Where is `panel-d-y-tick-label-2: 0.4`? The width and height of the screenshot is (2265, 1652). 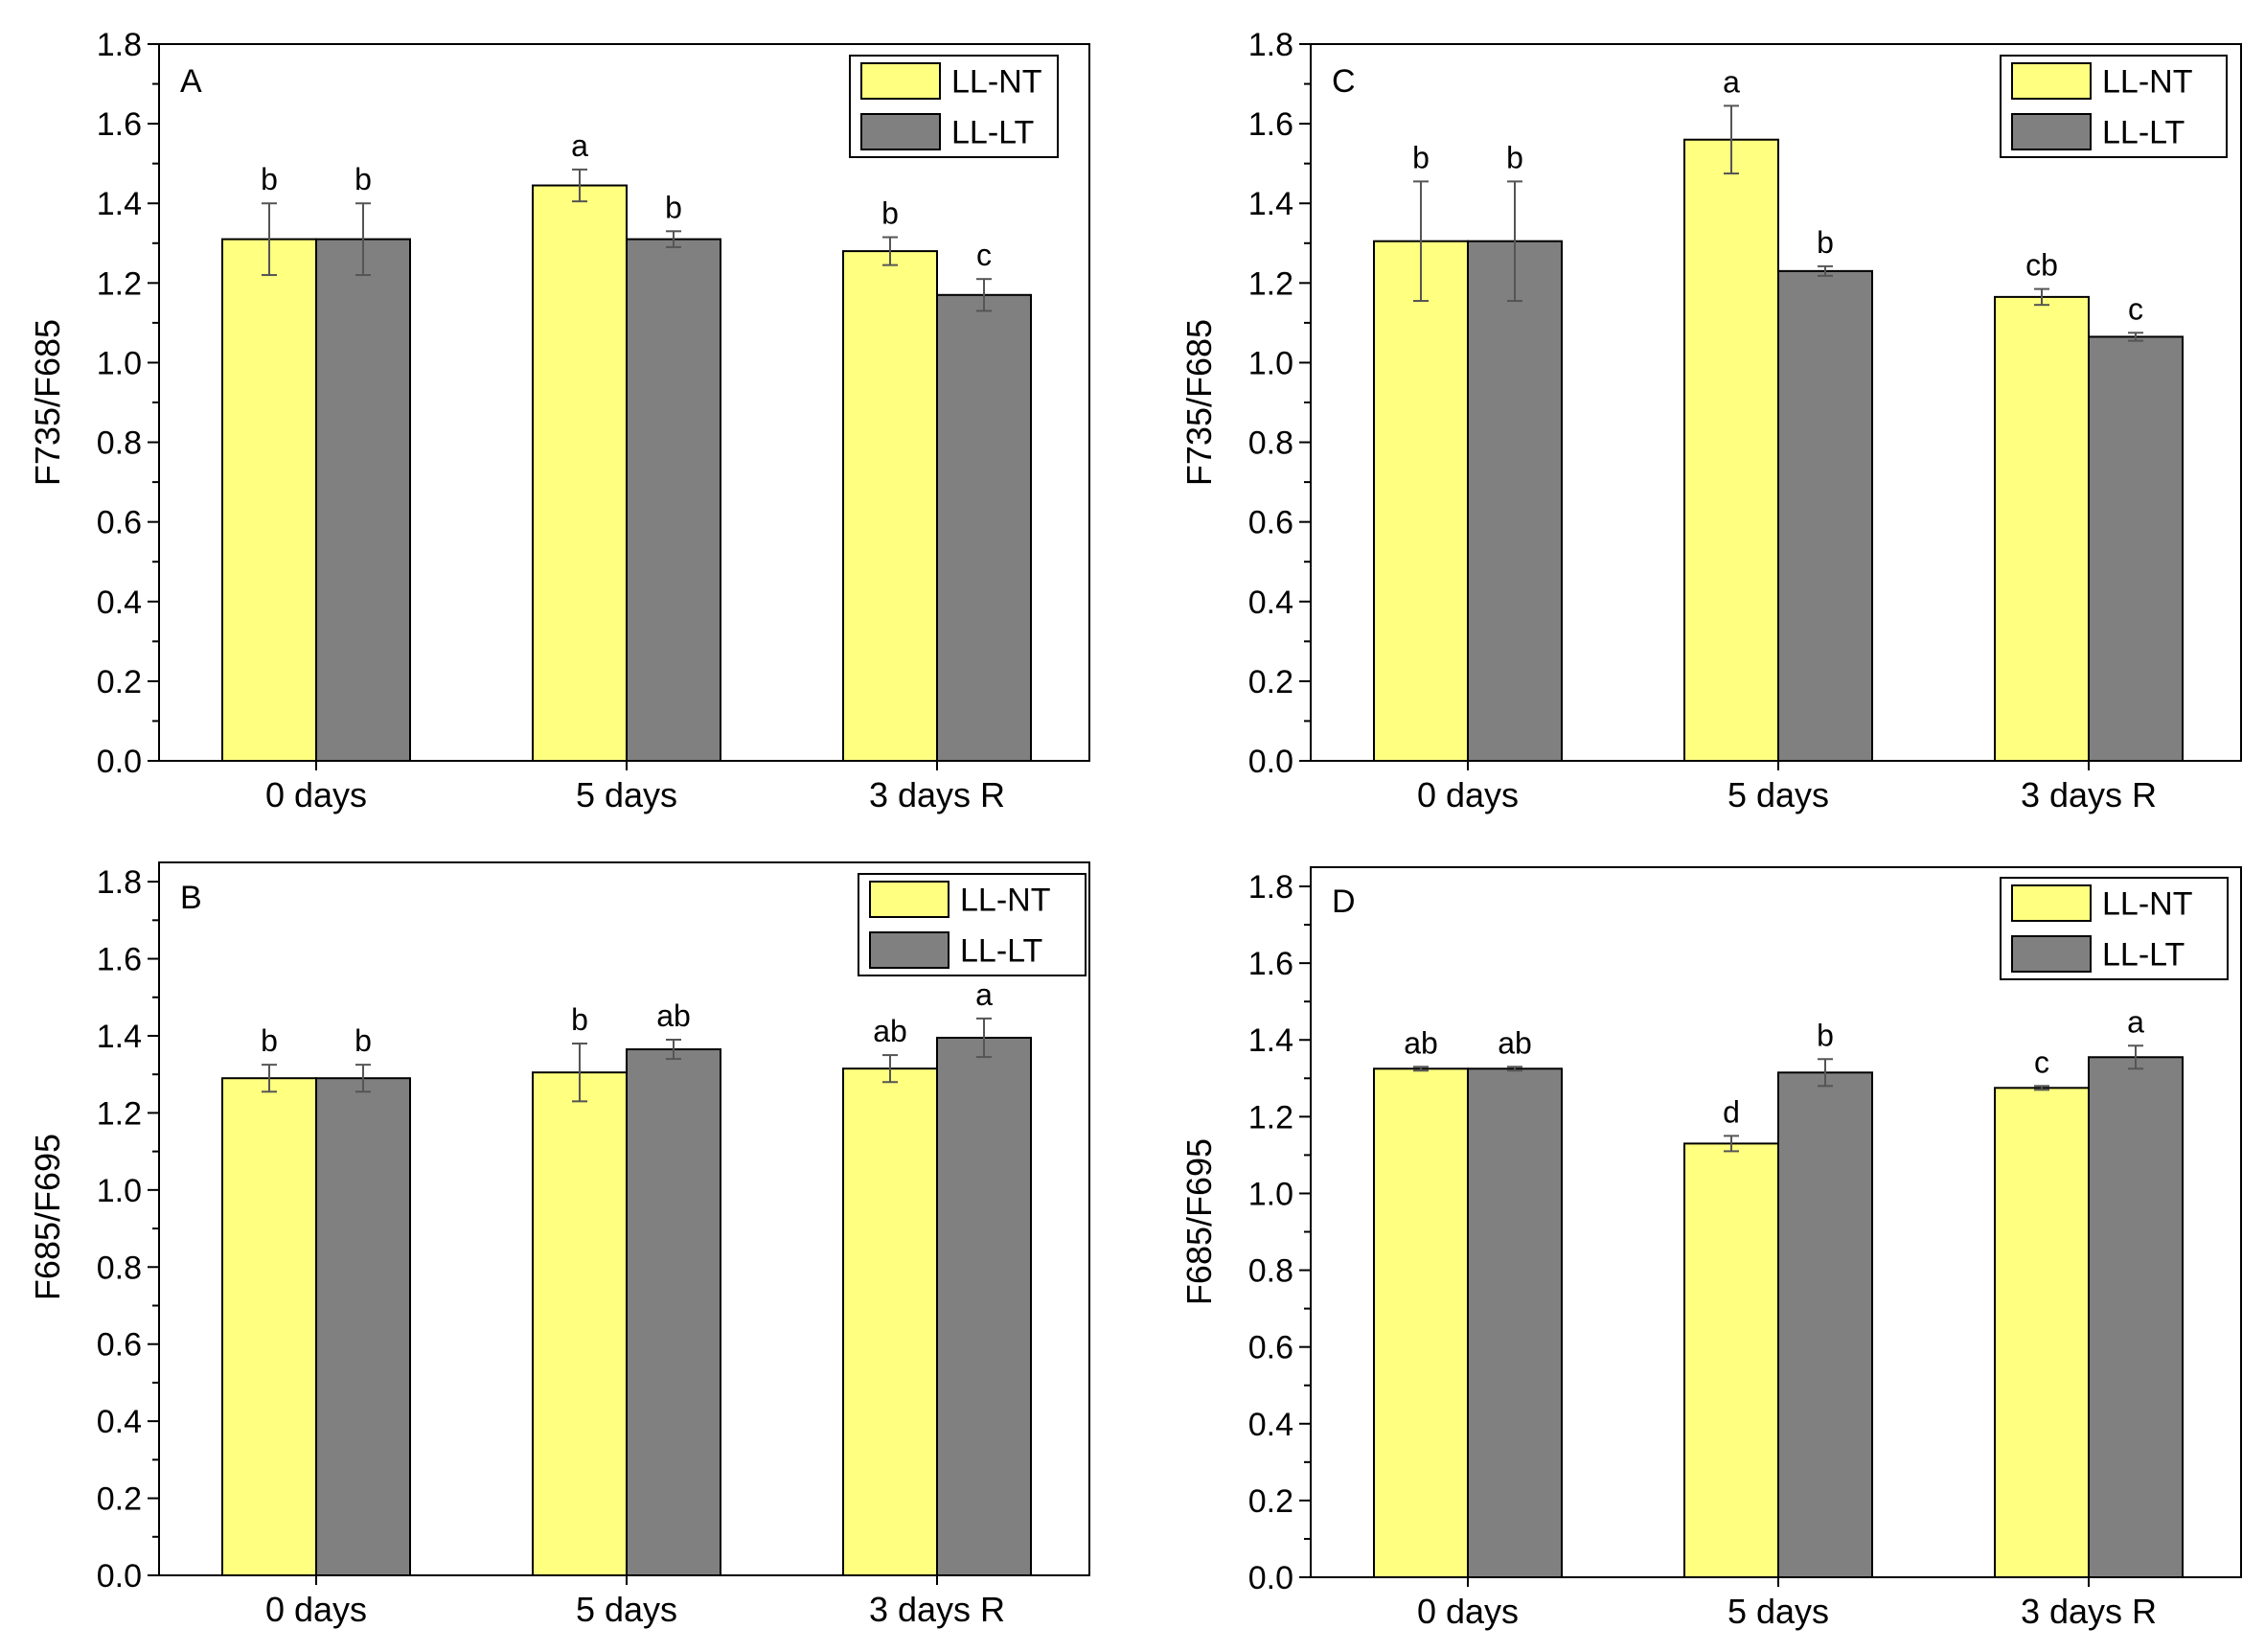
panel-d-y-tick-label-2: 0.4 is located at coordinates (1270, 1425).